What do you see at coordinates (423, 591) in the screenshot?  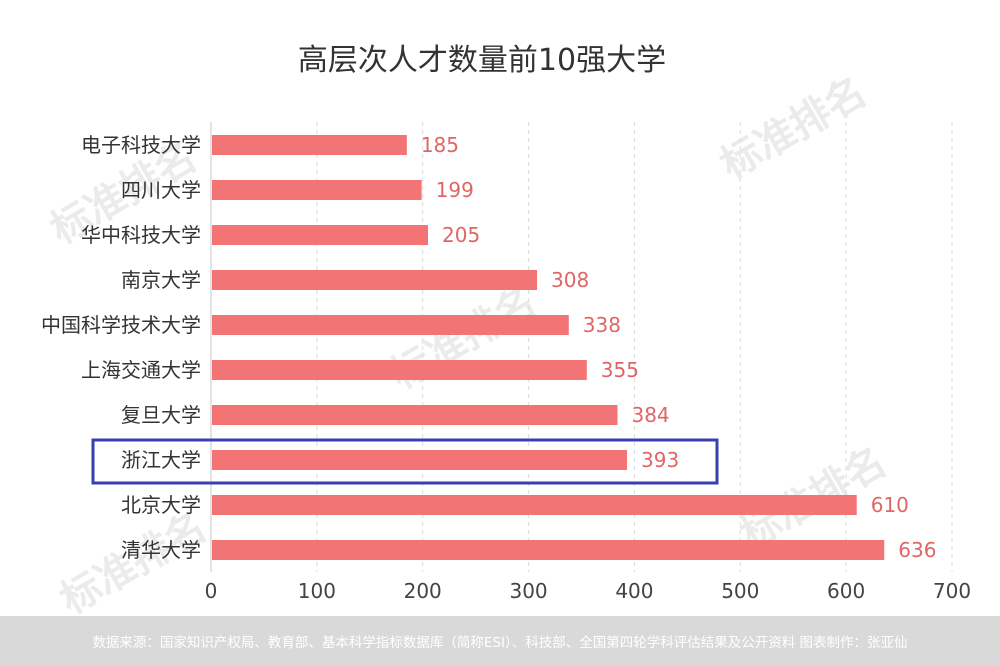 I see `x-tick-label: 200` at bounding box center [423, 591].